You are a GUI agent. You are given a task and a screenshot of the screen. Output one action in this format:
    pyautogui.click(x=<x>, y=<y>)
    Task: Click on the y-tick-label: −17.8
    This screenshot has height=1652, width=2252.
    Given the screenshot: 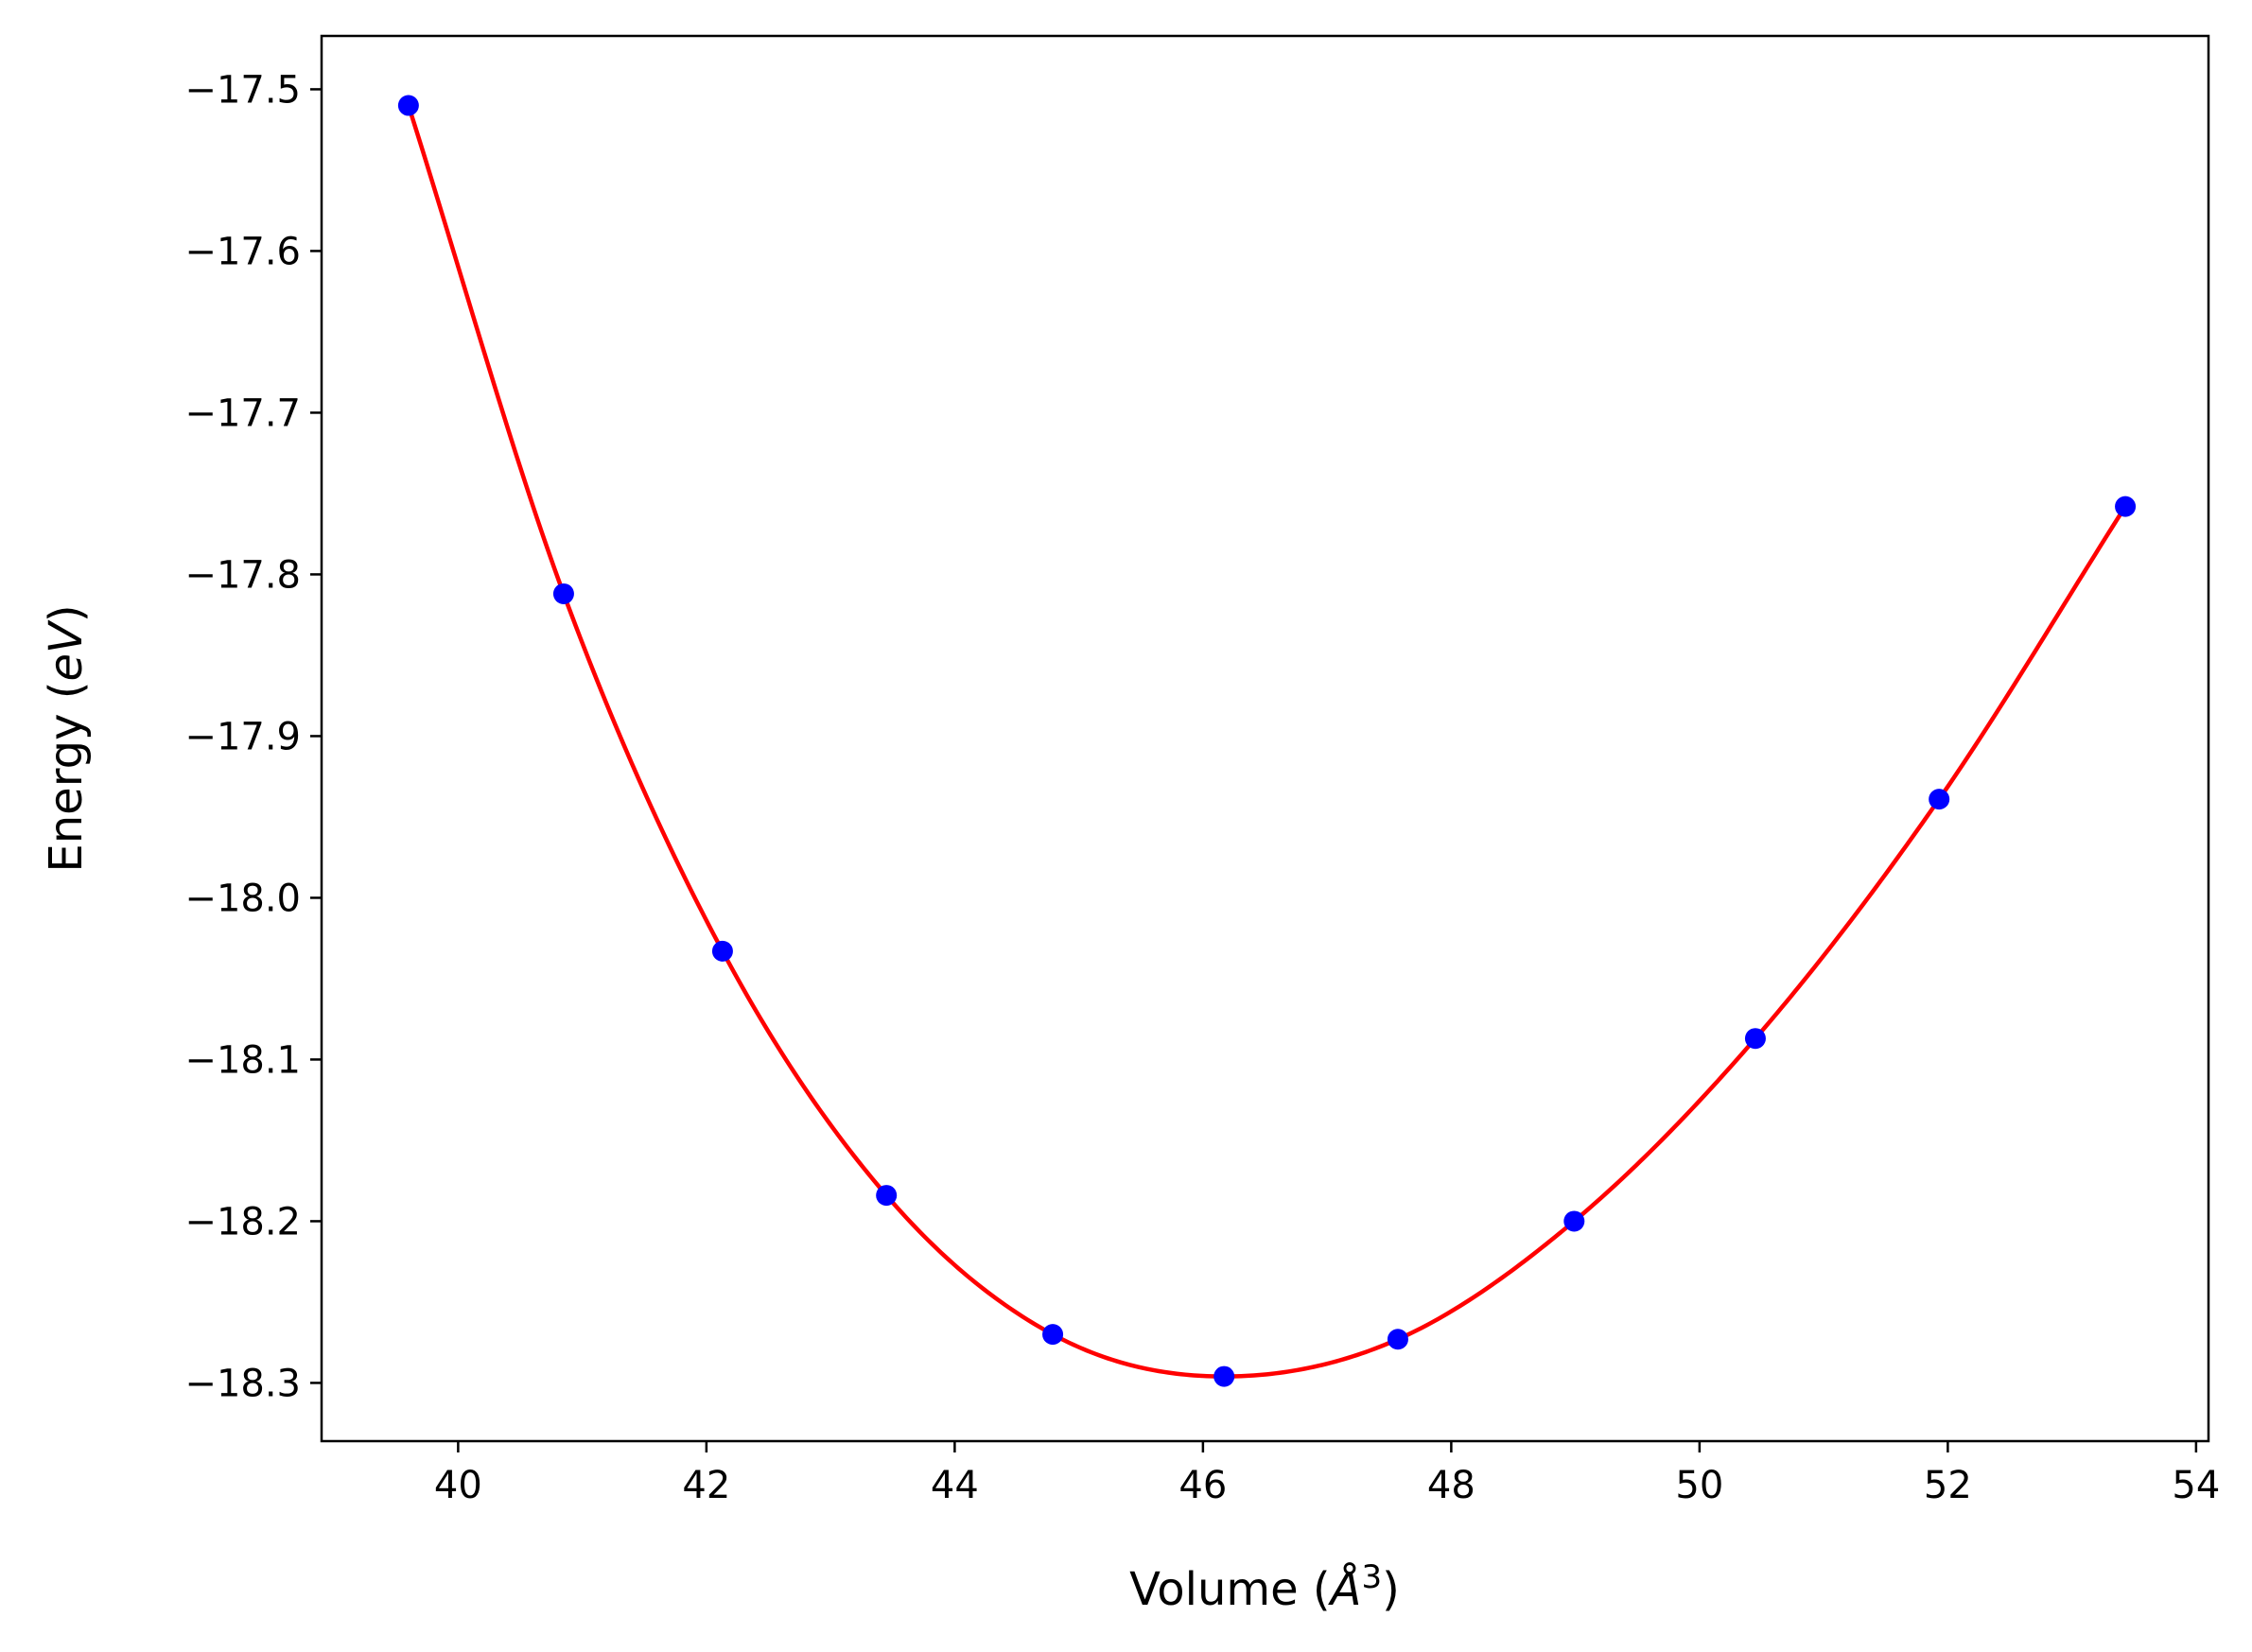 What is the action you would take?
    pyautogui.click(x=242, y=575)
    